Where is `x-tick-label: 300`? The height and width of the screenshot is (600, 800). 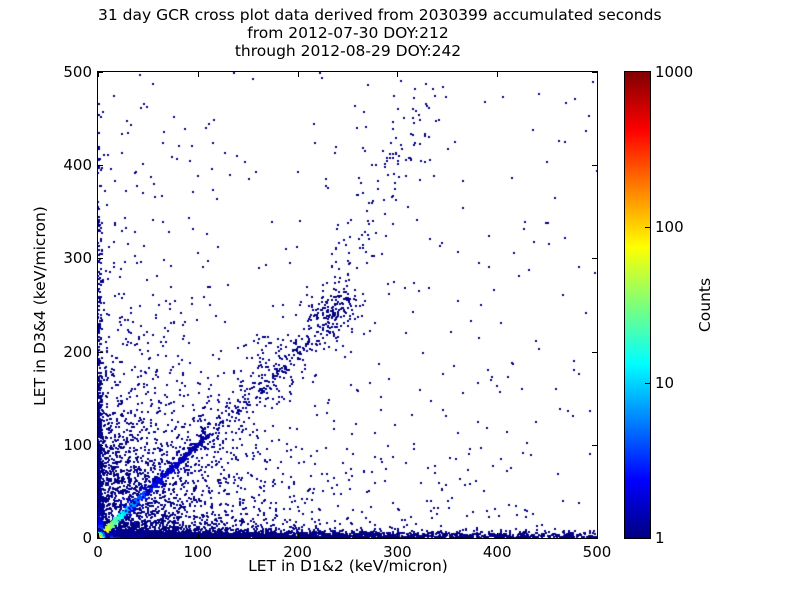
x-tick-label: 300 is located at coordinates (397, 552).